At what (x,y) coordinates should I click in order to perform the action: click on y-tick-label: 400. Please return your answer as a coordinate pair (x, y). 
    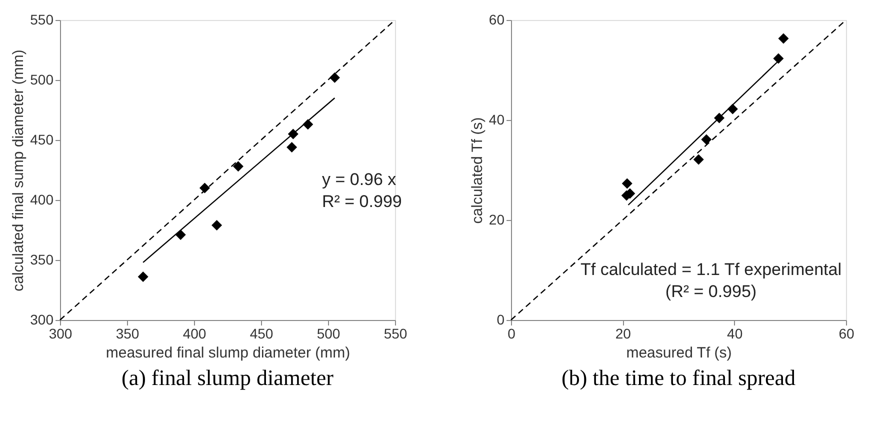
    Looking at the image, I should click on (42, 200).